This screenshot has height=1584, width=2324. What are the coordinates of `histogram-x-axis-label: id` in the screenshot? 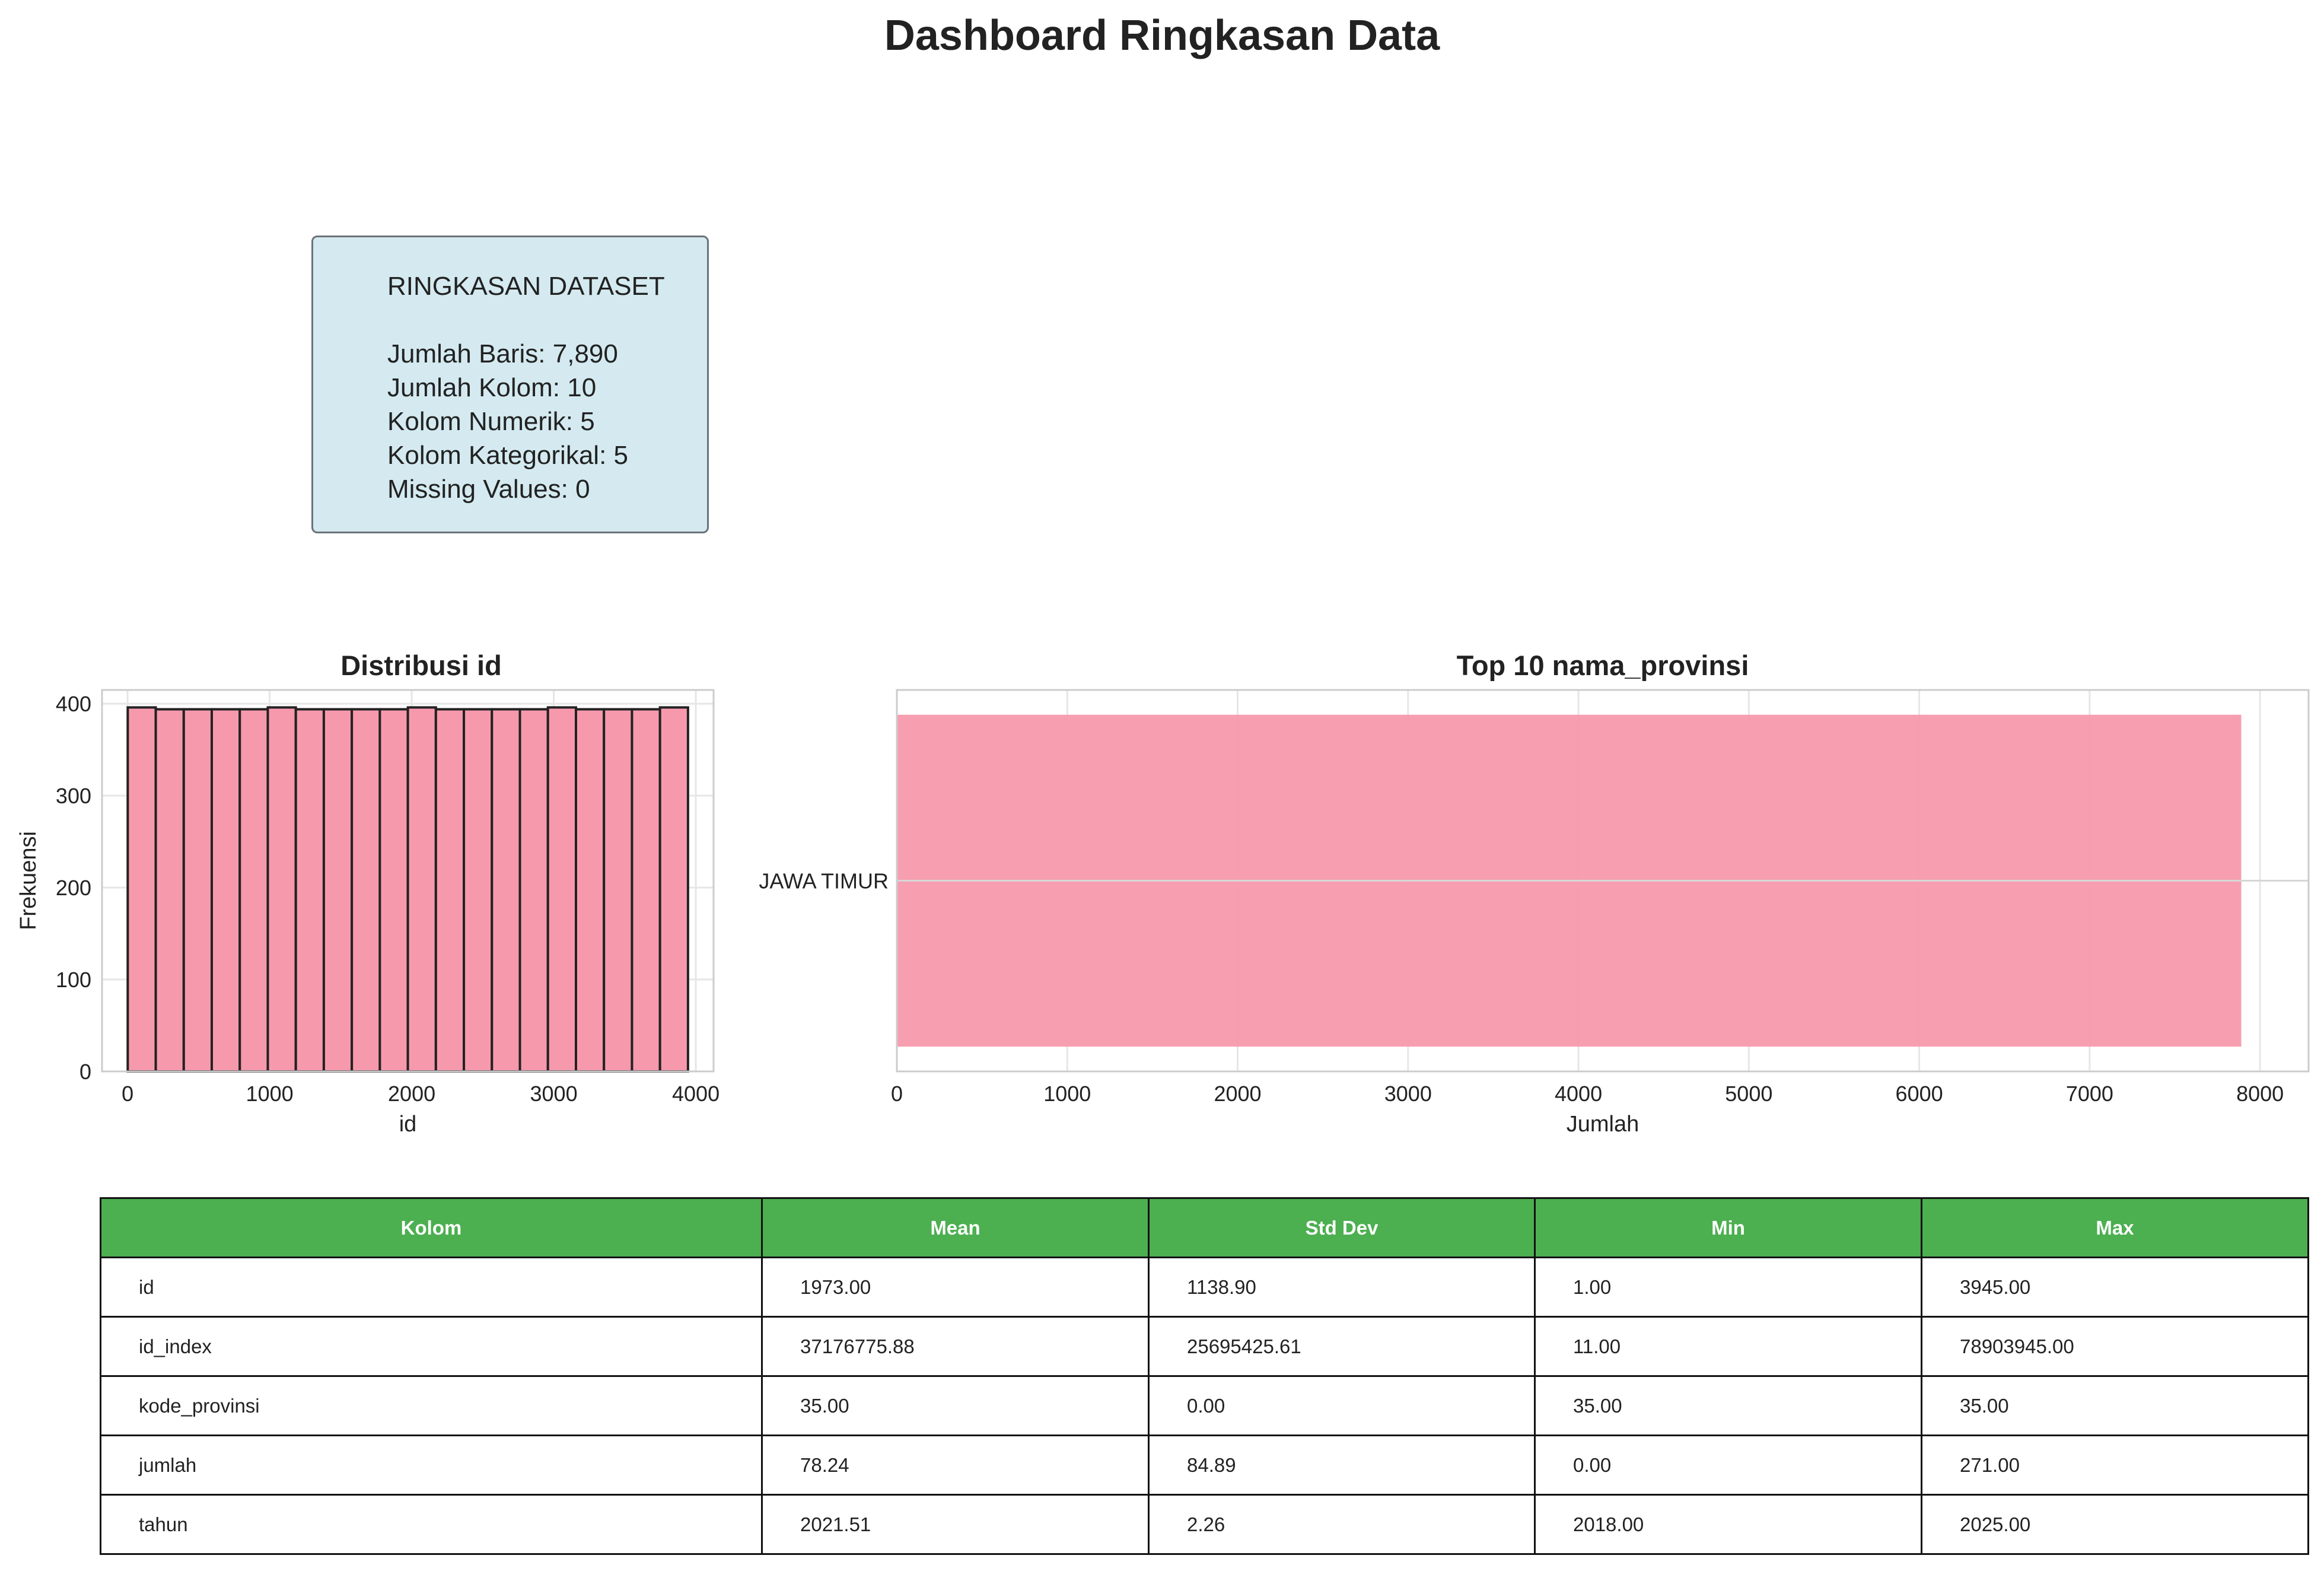 It's located at (408, 1124).